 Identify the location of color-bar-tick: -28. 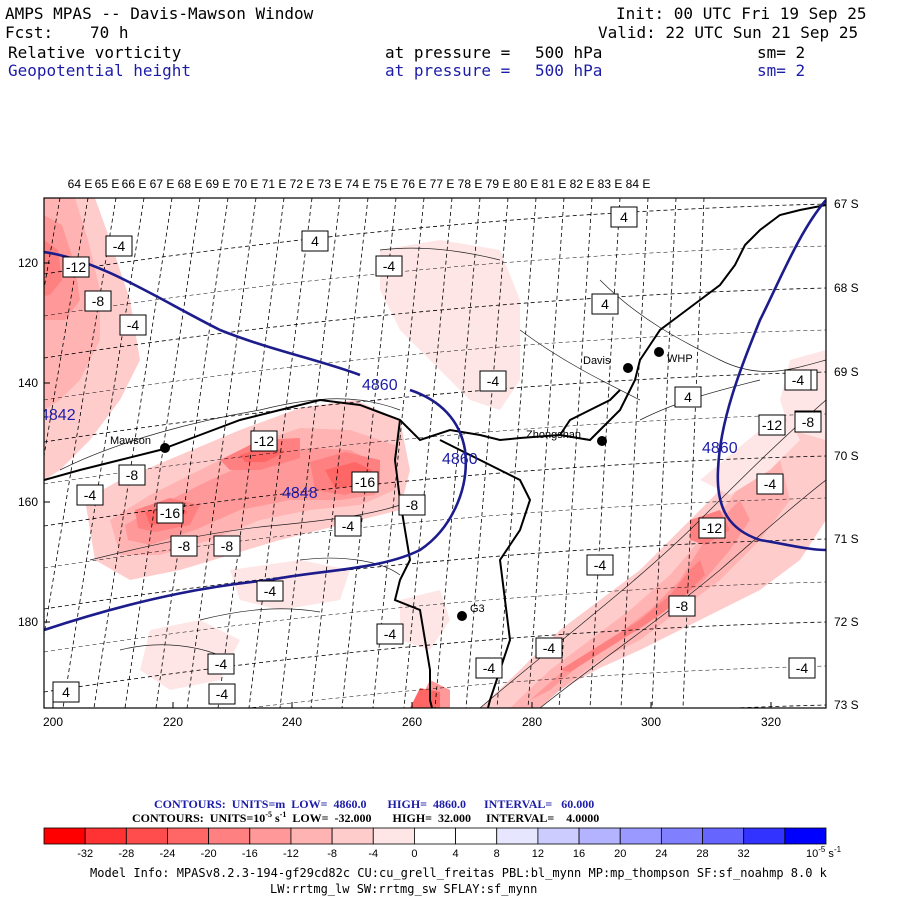
(126, 854).